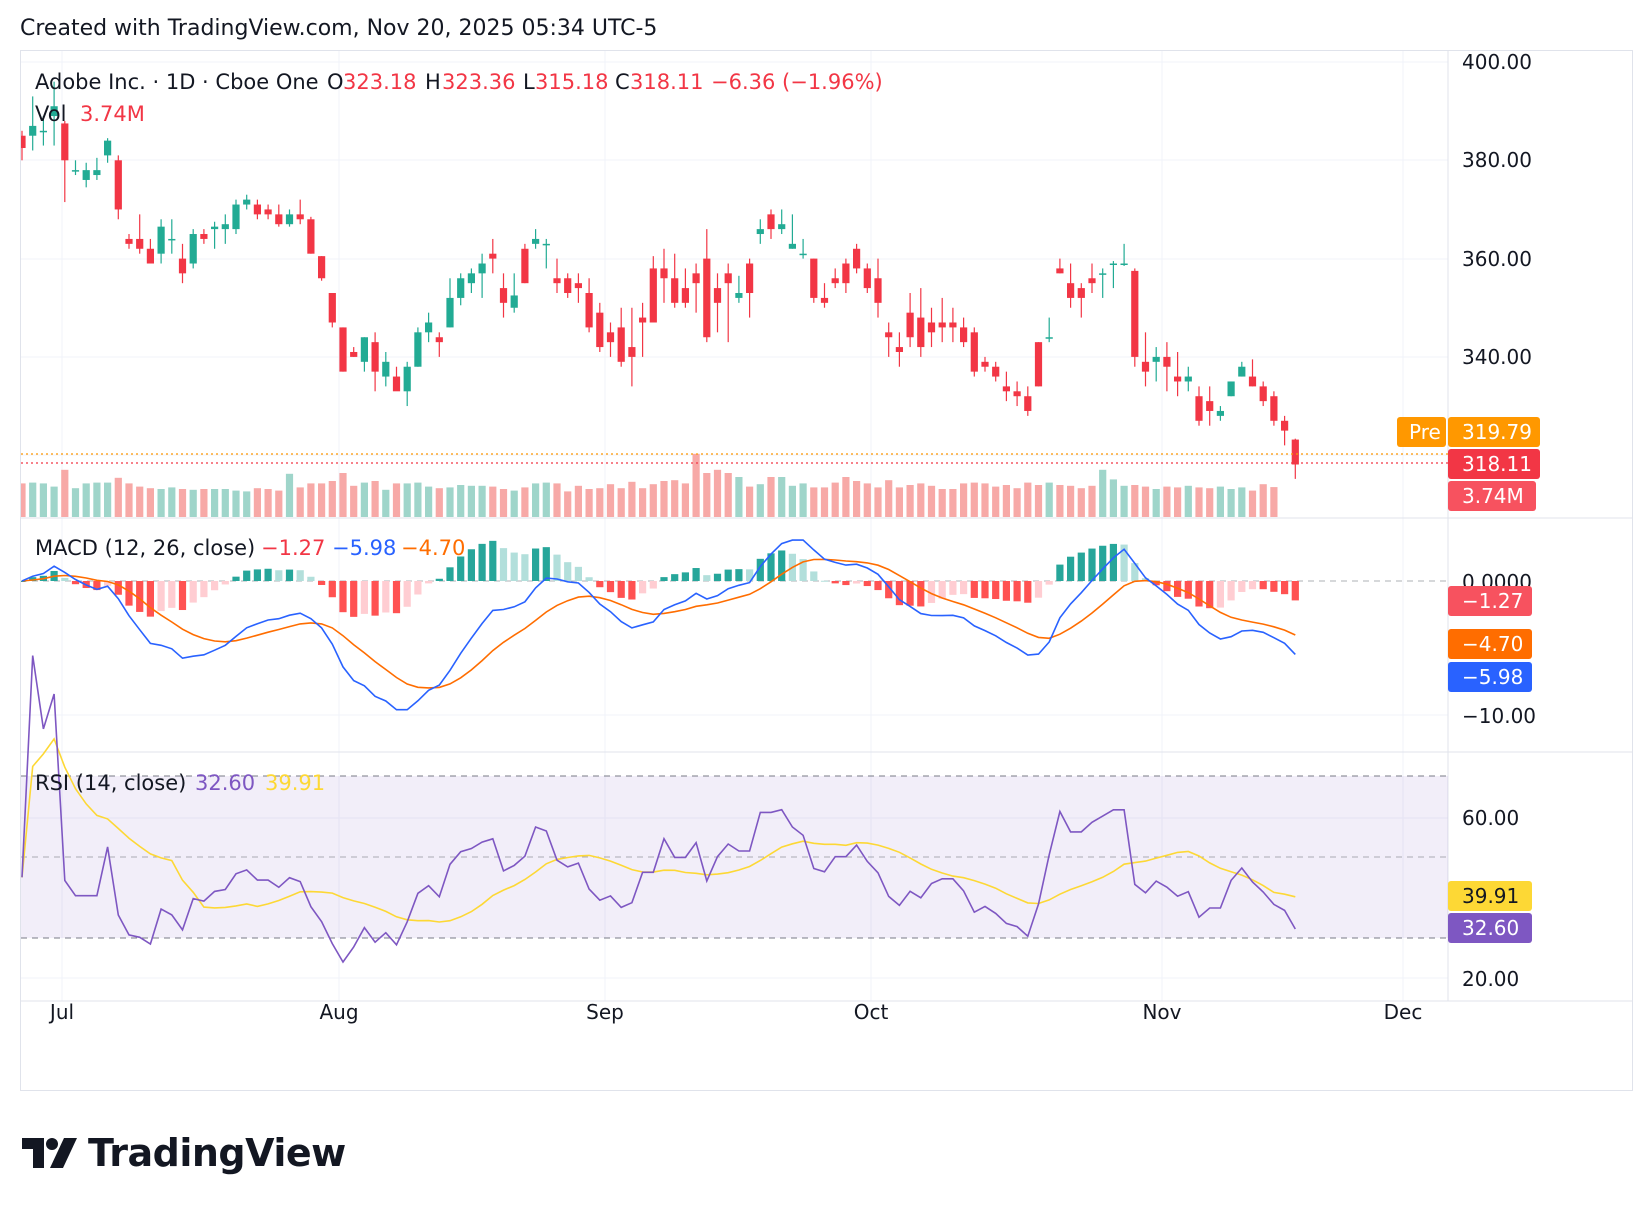 The image size is (1644, 1208). I want to click on legend-symbol: Adobe Inc. · 1D · Cboe One, so click(177, 82).